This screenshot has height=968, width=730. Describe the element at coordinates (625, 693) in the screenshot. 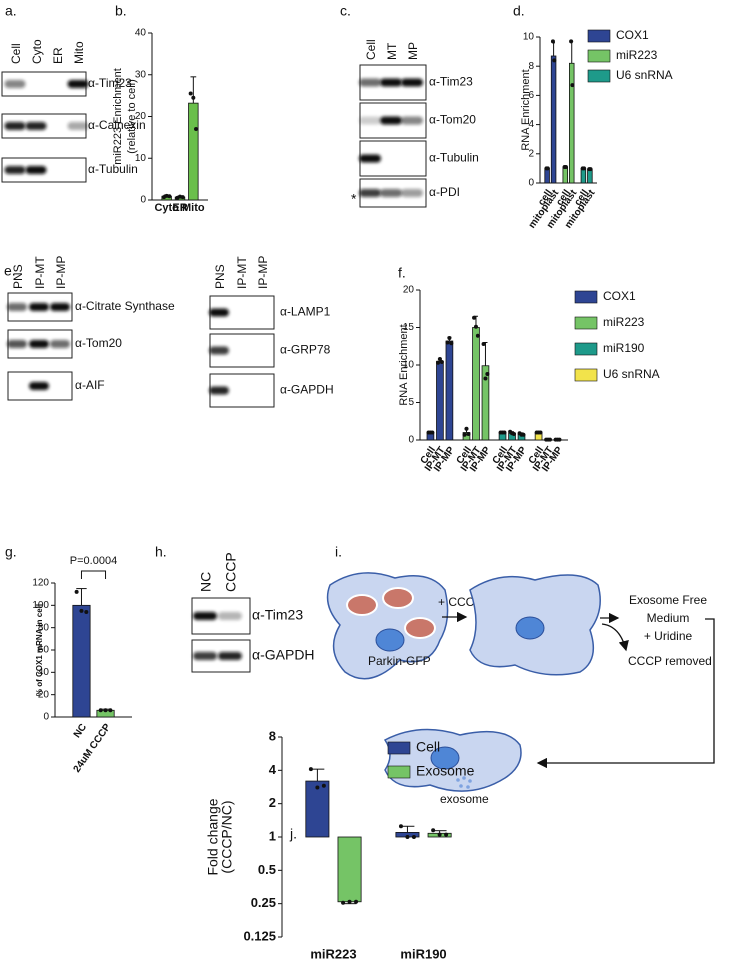

I see `arrow` at that location.